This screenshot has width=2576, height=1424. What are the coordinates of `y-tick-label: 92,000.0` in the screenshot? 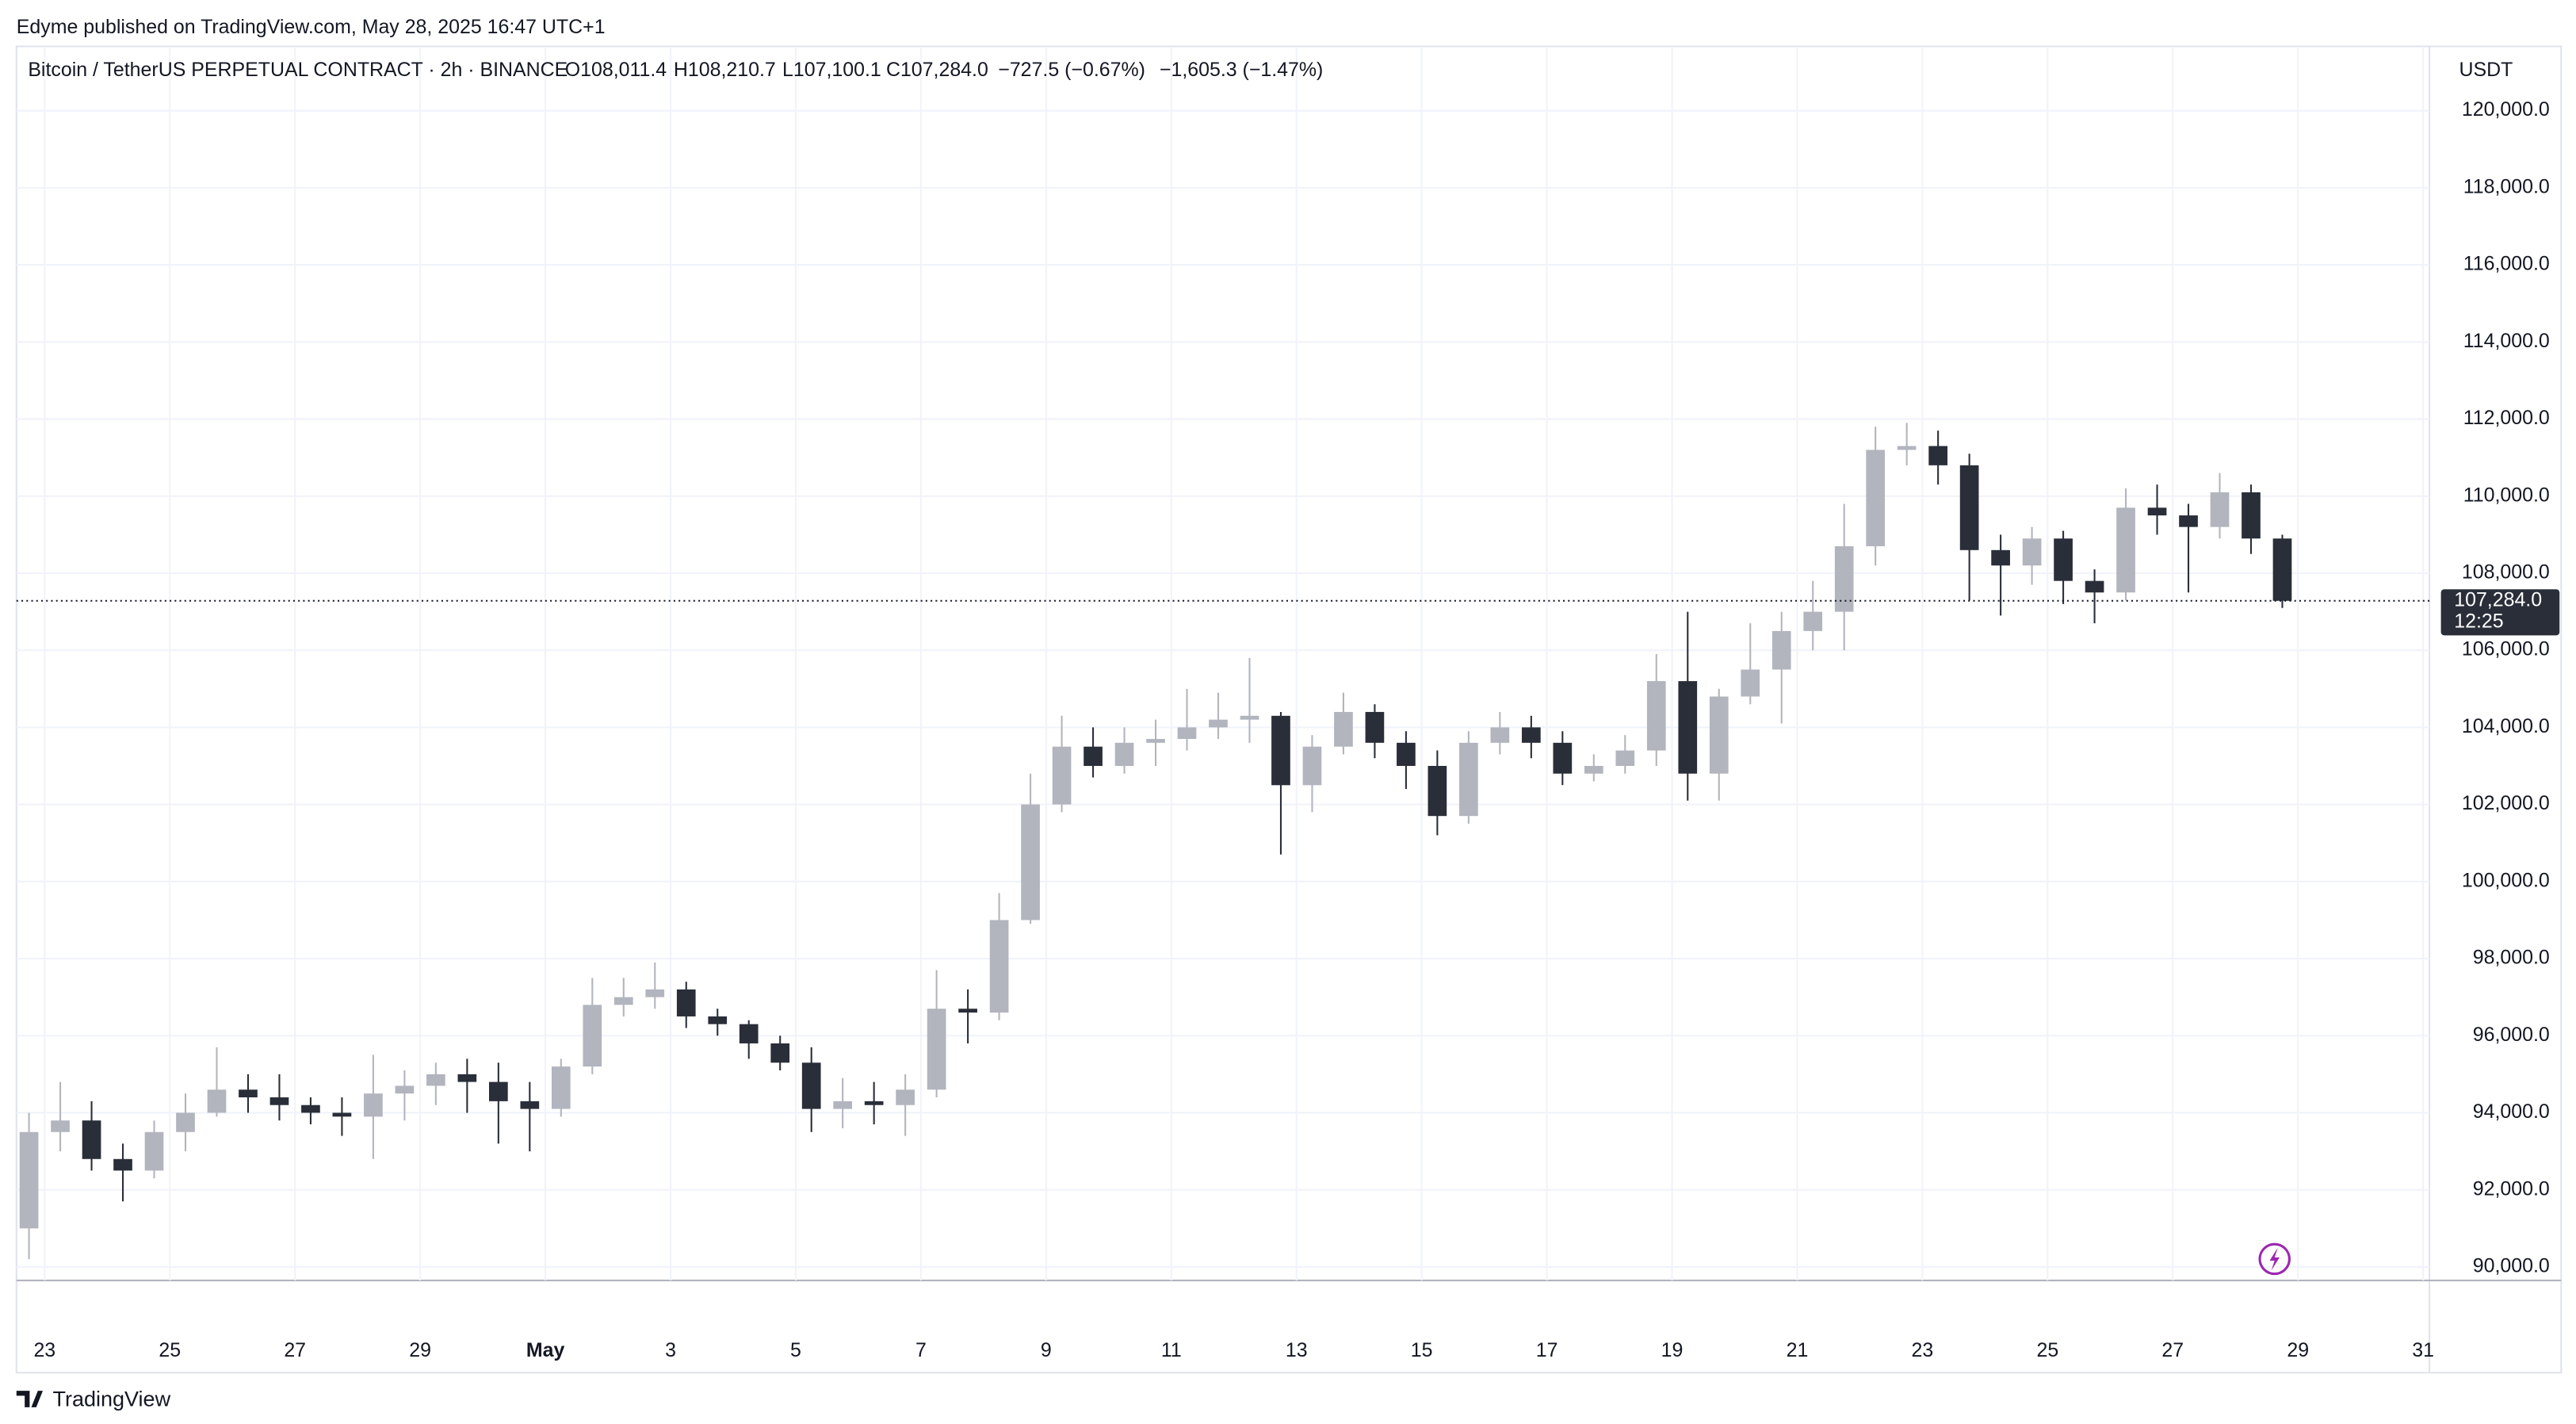 It's located at (2511, 1188).